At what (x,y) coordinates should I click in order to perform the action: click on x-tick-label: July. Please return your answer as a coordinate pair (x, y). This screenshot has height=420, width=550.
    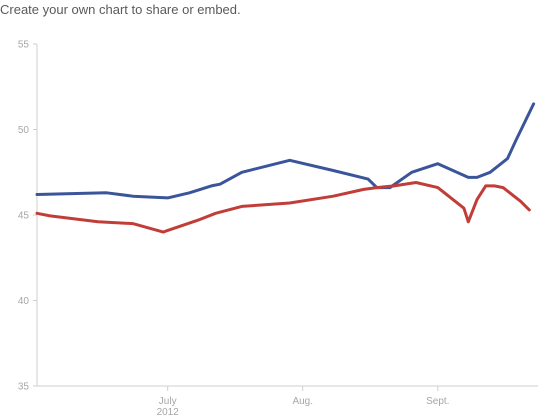
    Looking at the image, I should click on (168, 401).